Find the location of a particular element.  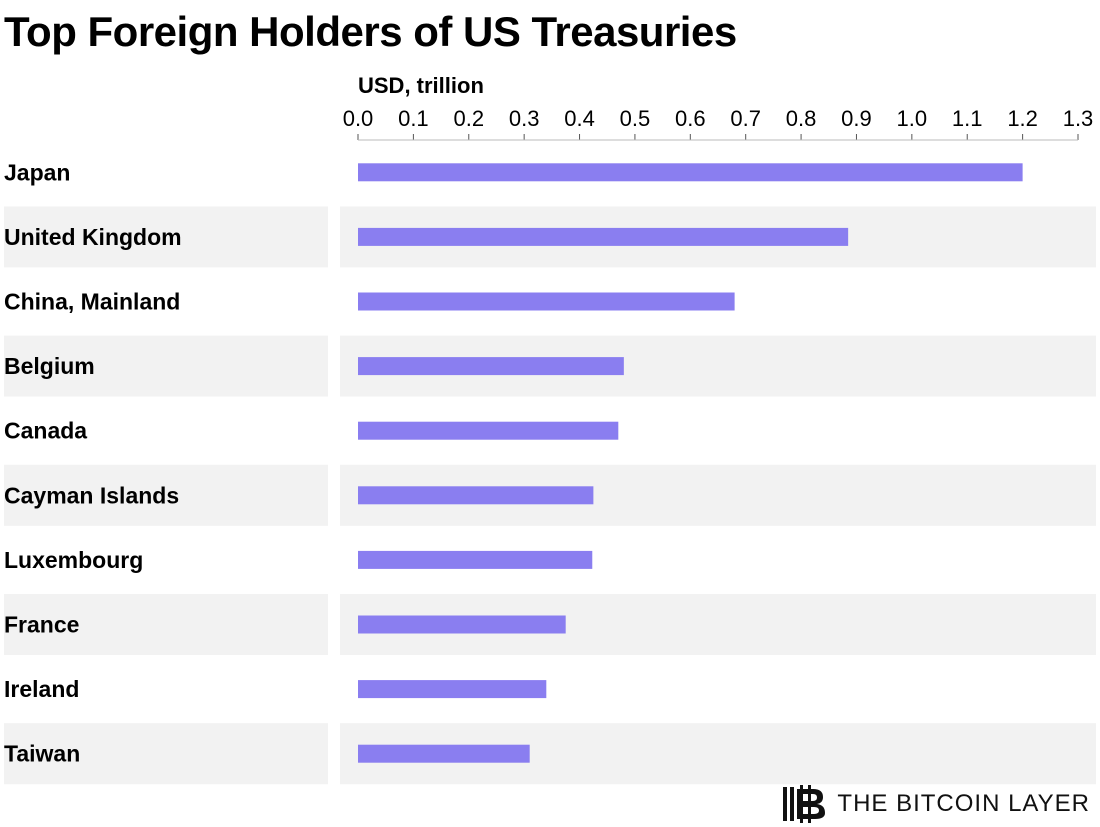

x-tick-label: 0.0 is located at coordinates (358, 118).